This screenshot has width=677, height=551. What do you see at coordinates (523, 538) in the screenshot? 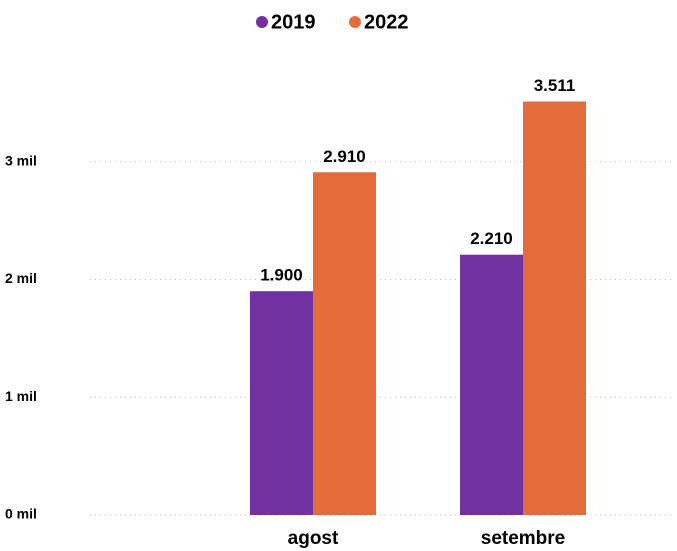
I see `x-tick-label: setembre` at bounding box center [523, 538].